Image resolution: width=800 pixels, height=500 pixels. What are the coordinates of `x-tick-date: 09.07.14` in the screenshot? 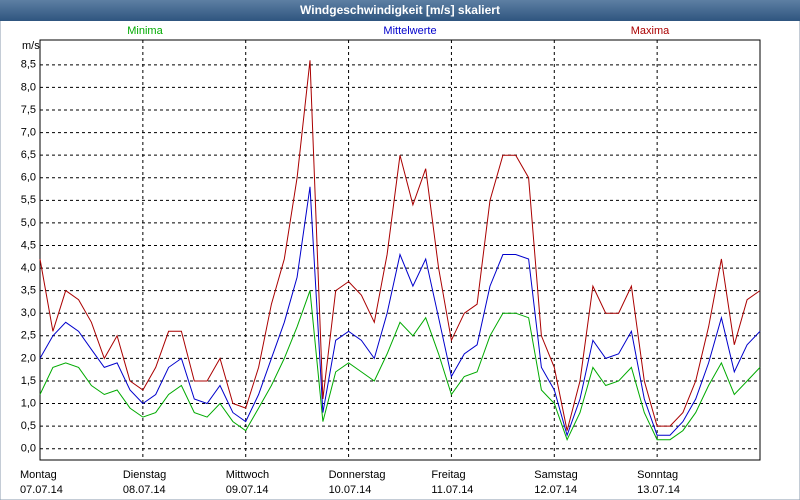 It's located at (247, 490).